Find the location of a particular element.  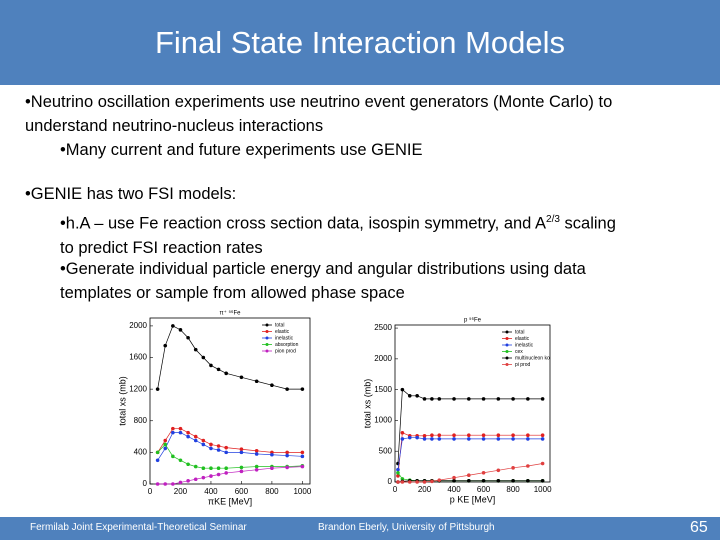

y-tick-label: 1500 is located at coordinates (383, 389).